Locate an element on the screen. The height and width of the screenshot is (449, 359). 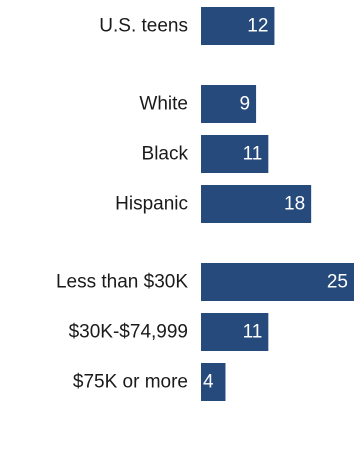
category-label-hispanic: Hispanic is located at coordinates (151, 204).